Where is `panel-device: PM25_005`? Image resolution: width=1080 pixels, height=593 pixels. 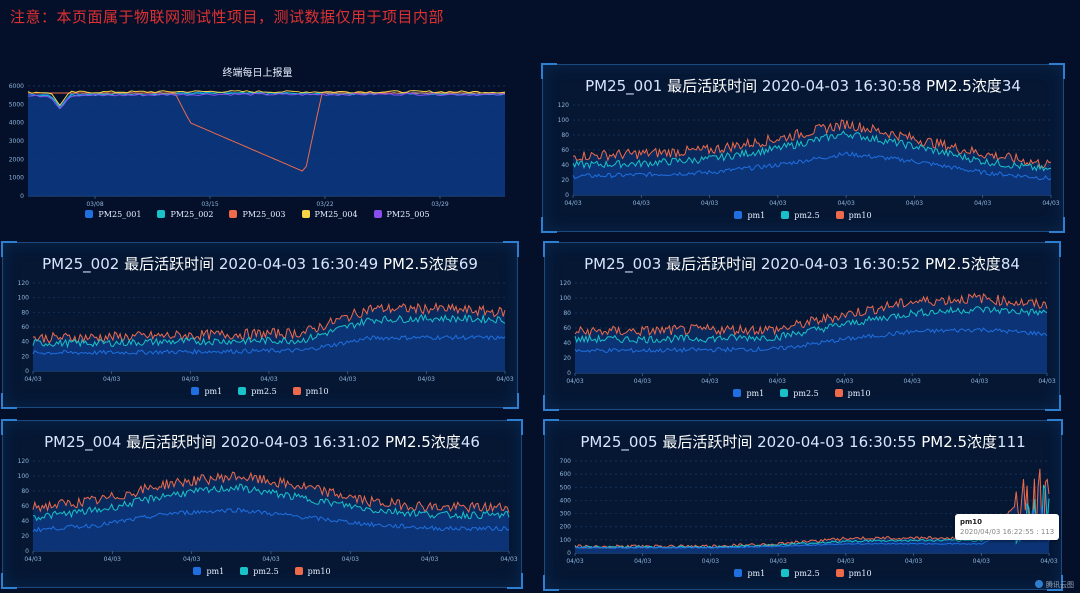
panel-device: PM25_005 is located at coordinates (619, 442).